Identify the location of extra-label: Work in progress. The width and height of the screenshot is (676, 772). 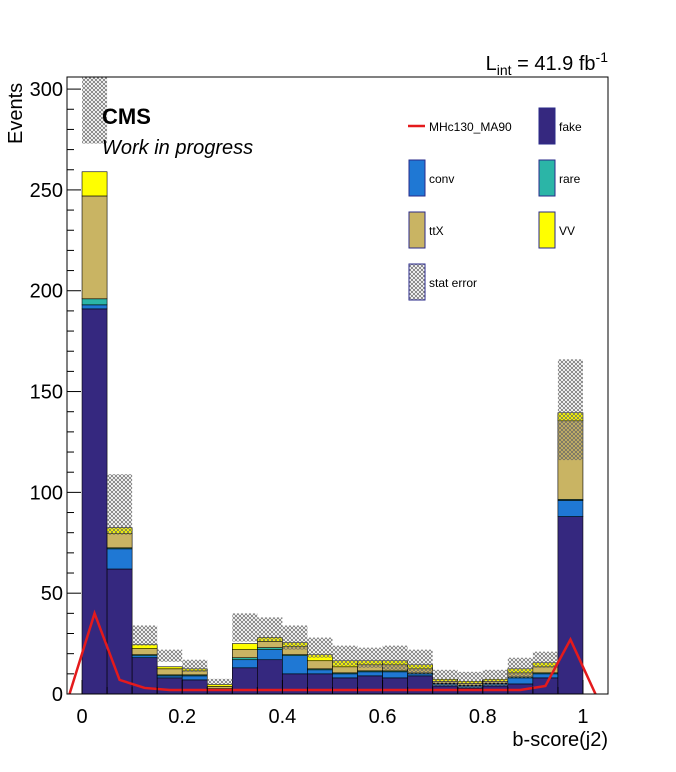
(177, 148).